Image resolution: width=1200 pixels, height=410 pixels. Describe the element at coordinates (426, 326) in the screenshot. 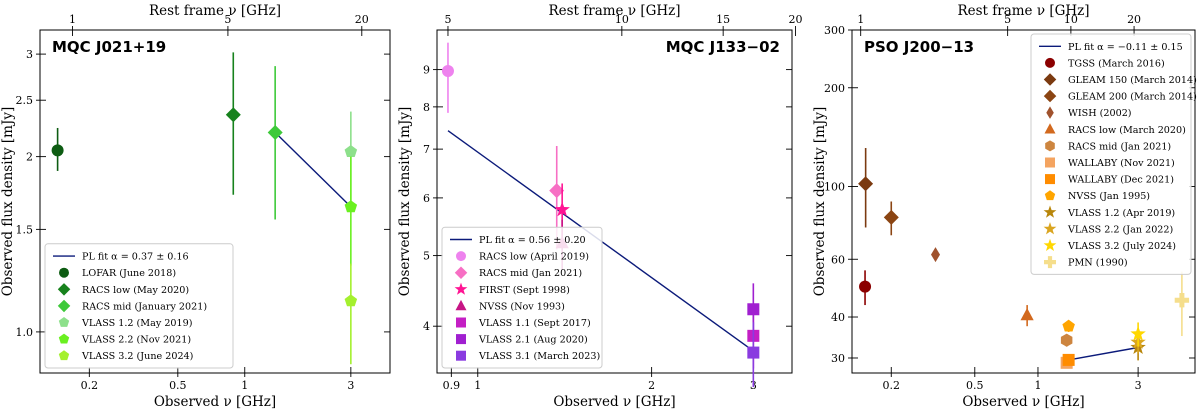

I see `y-tick-label: 4` at that location.